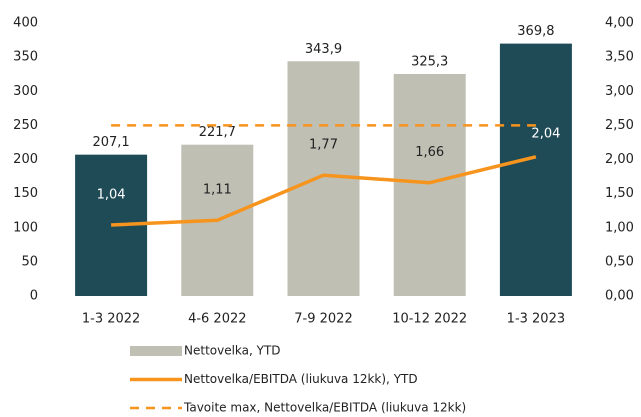 The width and height of the screenshot is (641, 417). I want to click on x-tick-label: 10-12 2022, so click(429, 319).